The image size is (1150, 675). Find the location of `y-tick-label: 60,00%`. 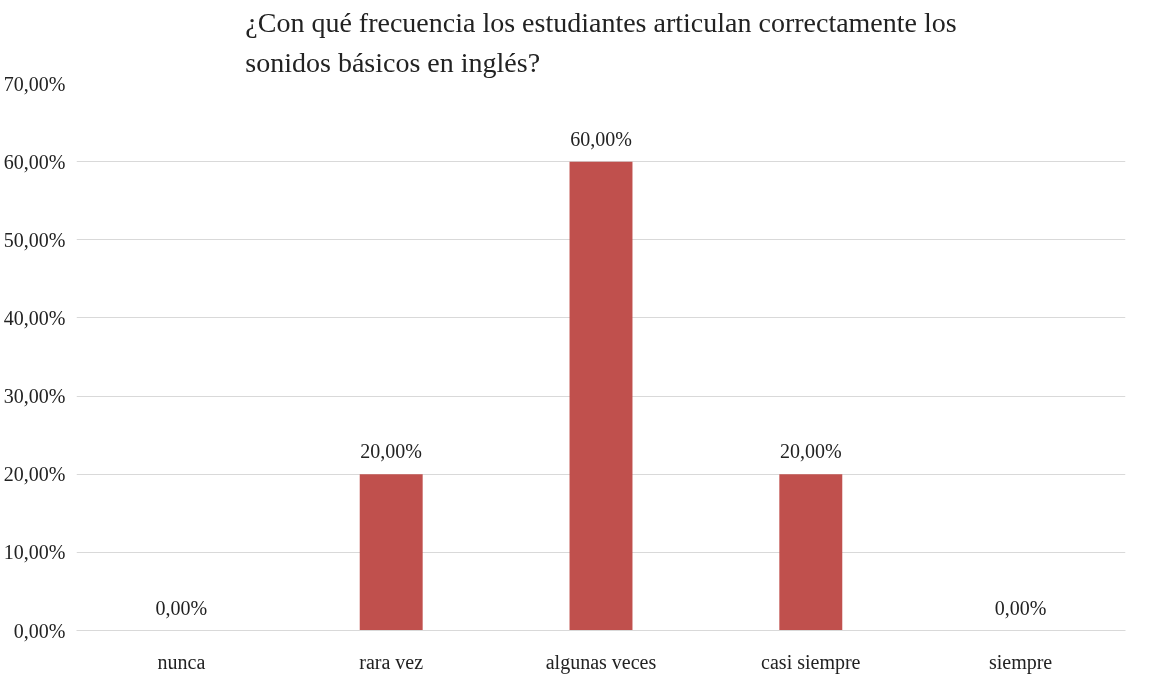

y-tick-label: 60,00% is located at coordinates (34, 161).